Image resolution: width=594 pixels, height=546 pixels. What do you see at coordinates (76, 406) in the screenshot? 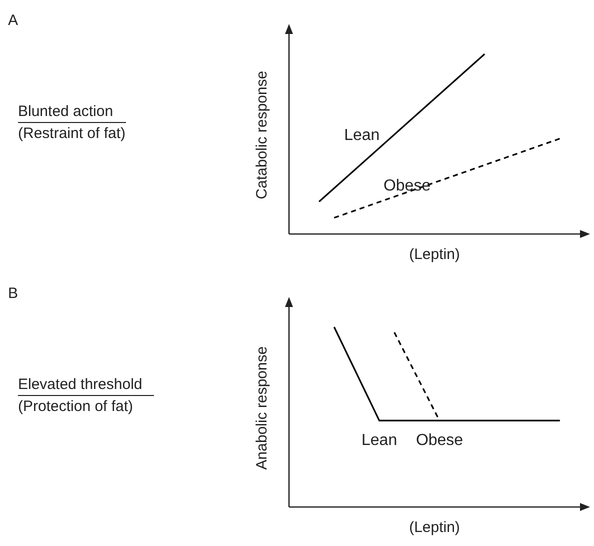
I see `text: (Protection of fat)` at bounding box center [76, 406].